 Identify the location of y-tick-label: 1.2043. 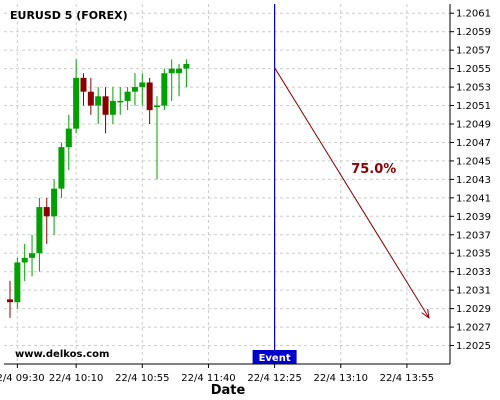
(473, 180).